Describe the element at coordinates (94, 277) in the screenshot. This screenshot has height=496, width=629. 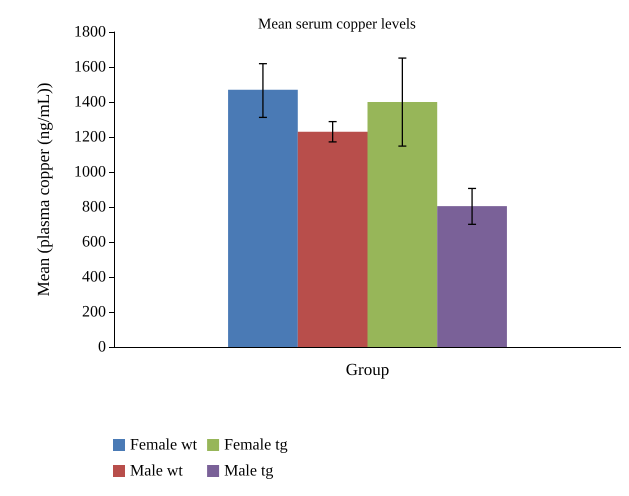
I see `y-tick-label: 400` at that location.